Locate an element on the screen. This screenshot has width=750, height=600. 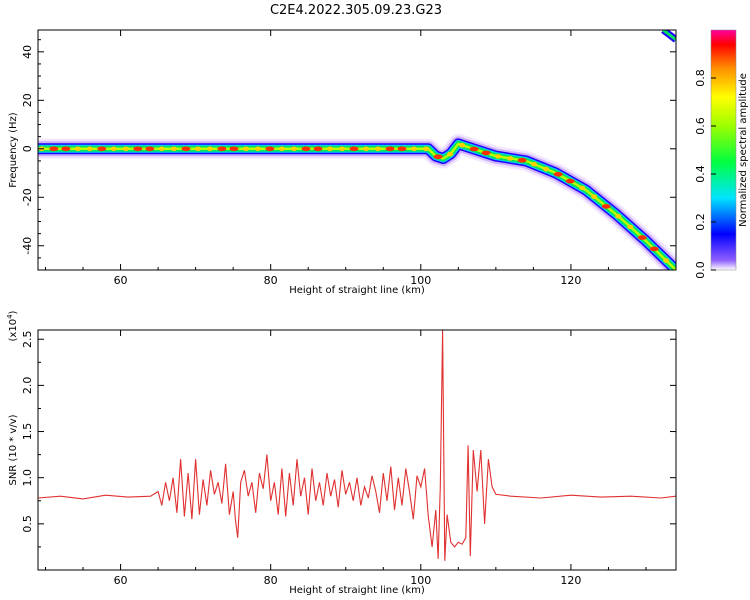
colorbar-tick-label: 0.6 is located at coordinates (700, 126).